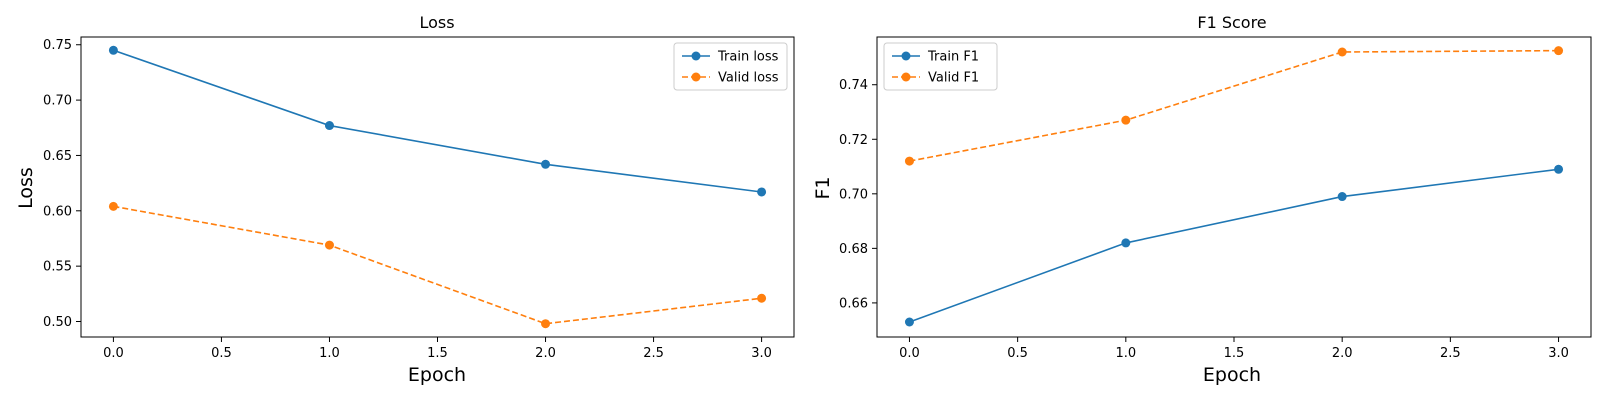 The image size is (1600, 400). What do you see at coordinates (761, 353) in the screenshot?
I see `loss-x-tick-label: 3.0` at bounding box center [761, 353].